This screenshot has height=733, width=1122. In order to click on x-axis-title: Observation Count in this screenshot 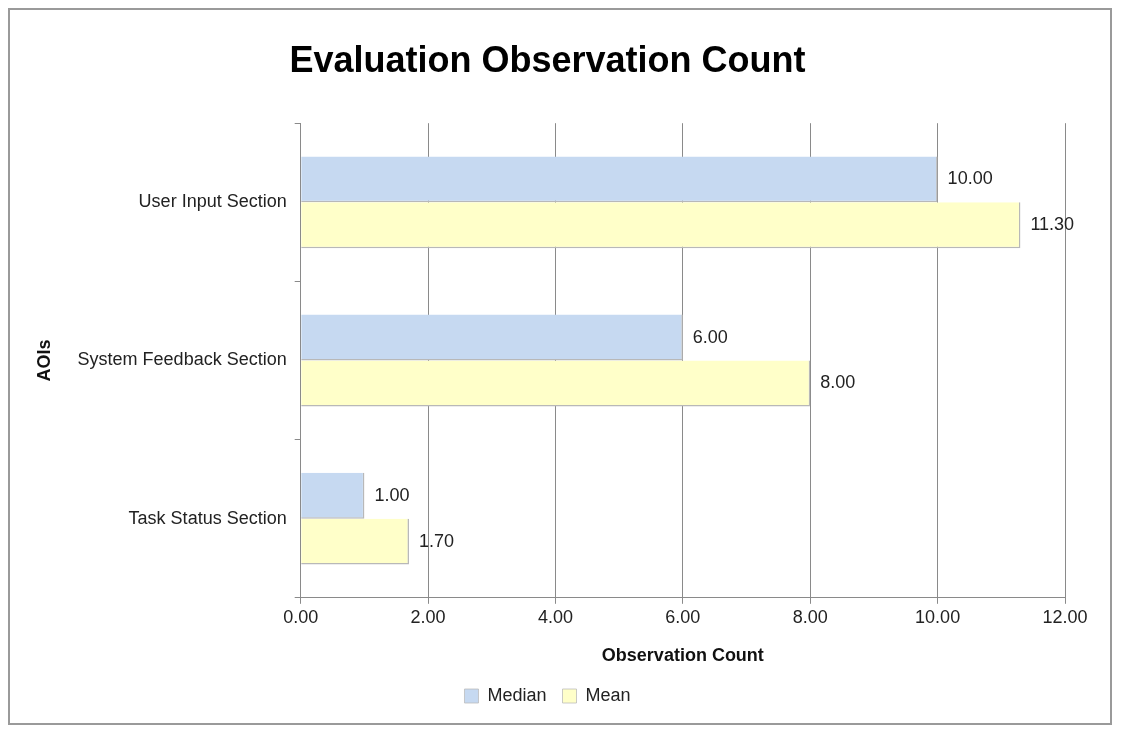, I will do `click(682, 655)`.